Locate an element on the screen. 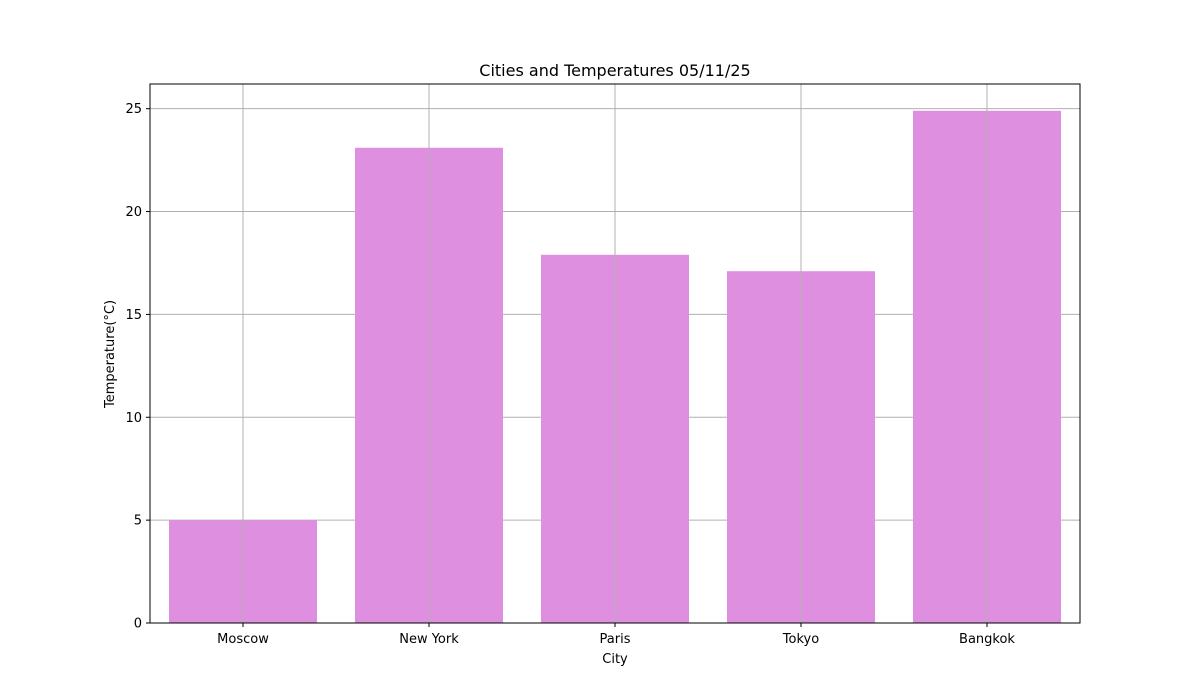 The width and height of the screenshot is (1200, 700). x-tick-label: Paris is located at coordinates (615, 639).